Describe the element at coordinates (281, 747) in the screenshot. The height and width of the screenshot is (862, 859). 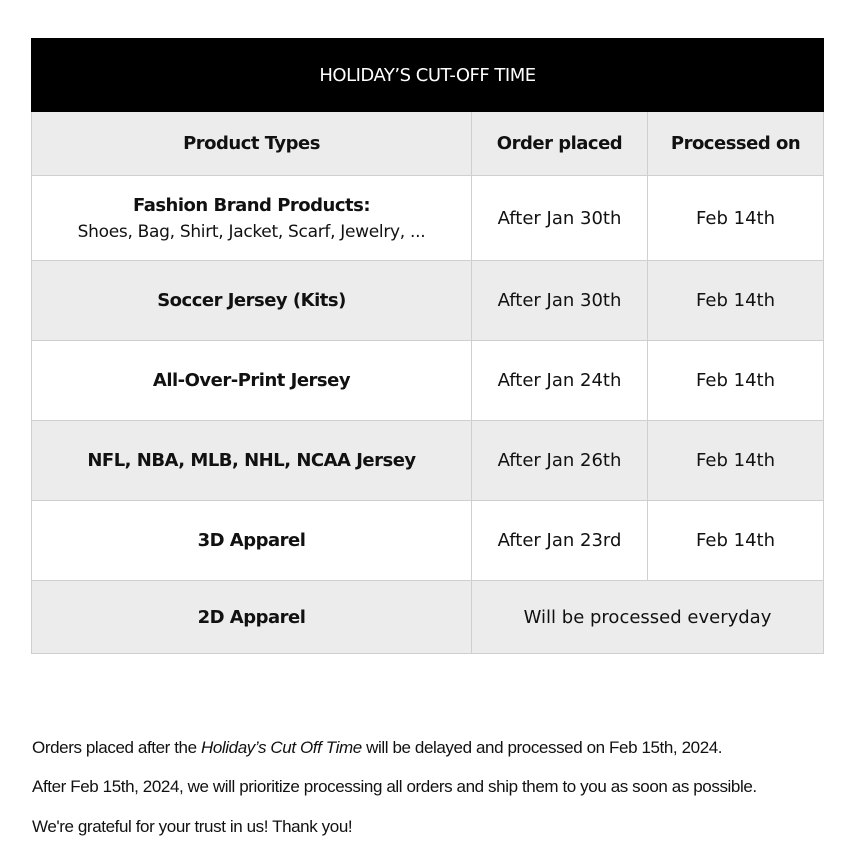
I see `note-emphasis: Holiday’s Cut Off Time` at that location.